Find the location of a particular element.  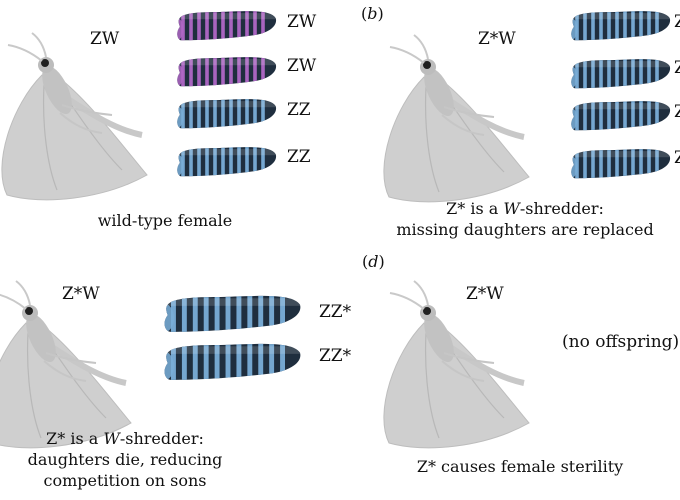

parent-genotype-label: Z*W is located at coordinates (485, 294).